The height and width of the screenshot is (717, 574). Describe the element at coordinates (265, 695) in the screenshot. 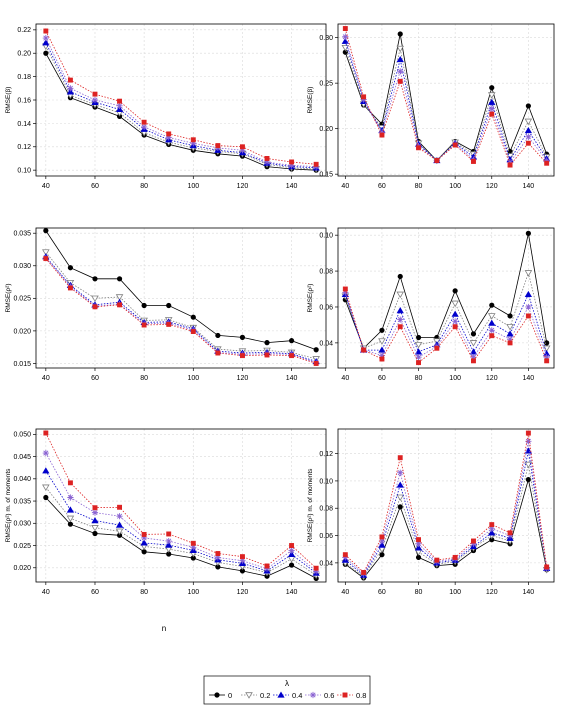

I see `legend-label: 0.2` at that location.